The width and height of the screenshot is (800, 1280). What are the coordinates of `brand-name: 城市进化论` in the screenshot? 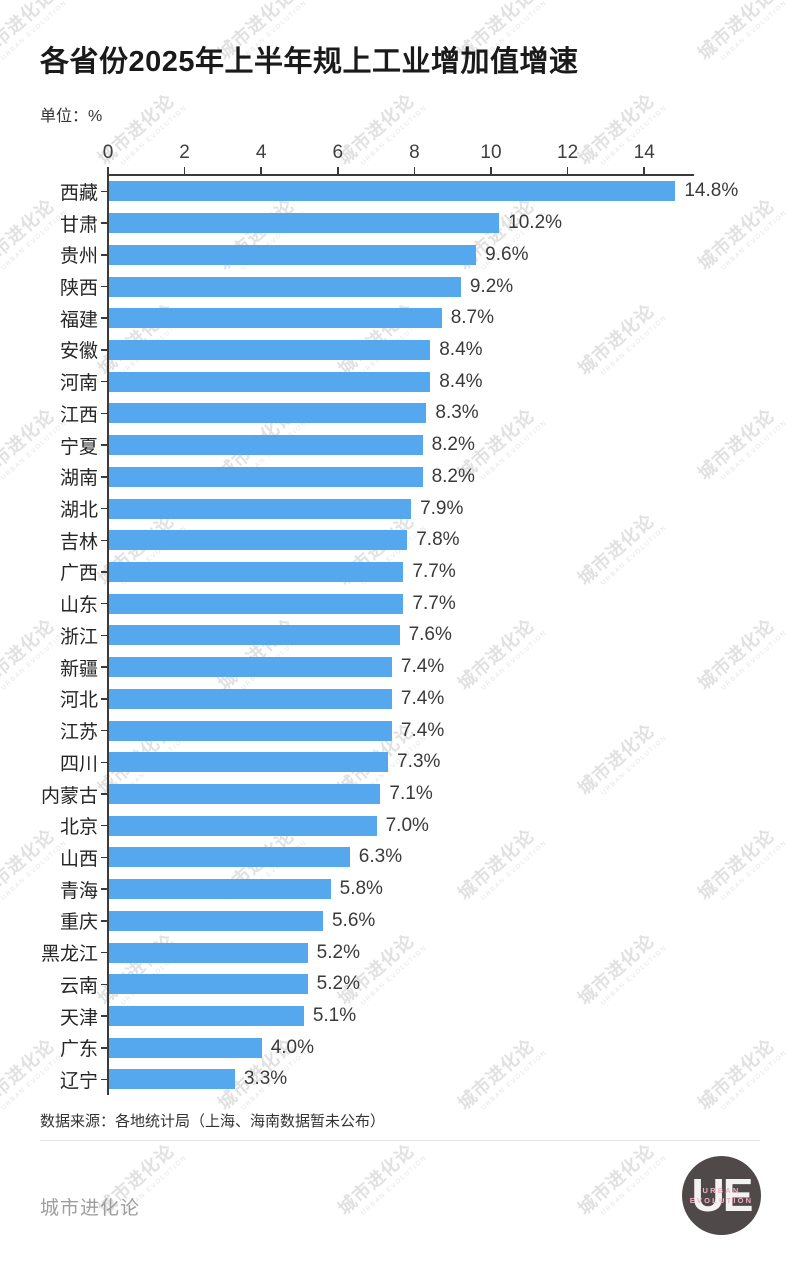 It's located at (90, 1208).